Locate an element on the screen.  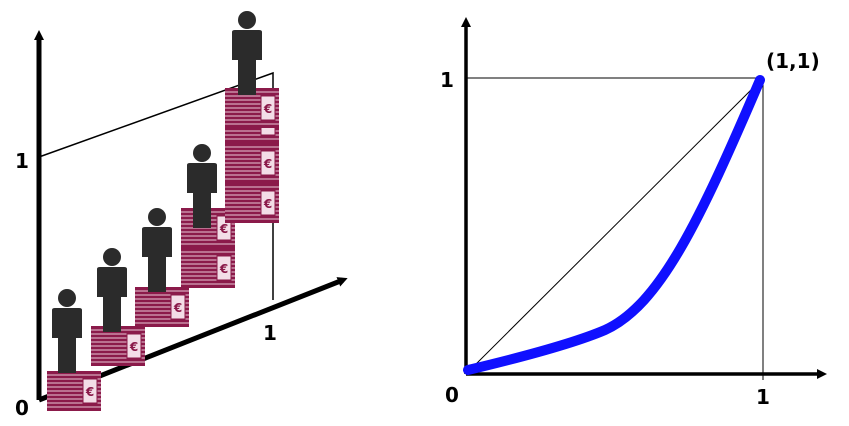
right-x-tick-label: 1 is located at coordinates (763, 397).